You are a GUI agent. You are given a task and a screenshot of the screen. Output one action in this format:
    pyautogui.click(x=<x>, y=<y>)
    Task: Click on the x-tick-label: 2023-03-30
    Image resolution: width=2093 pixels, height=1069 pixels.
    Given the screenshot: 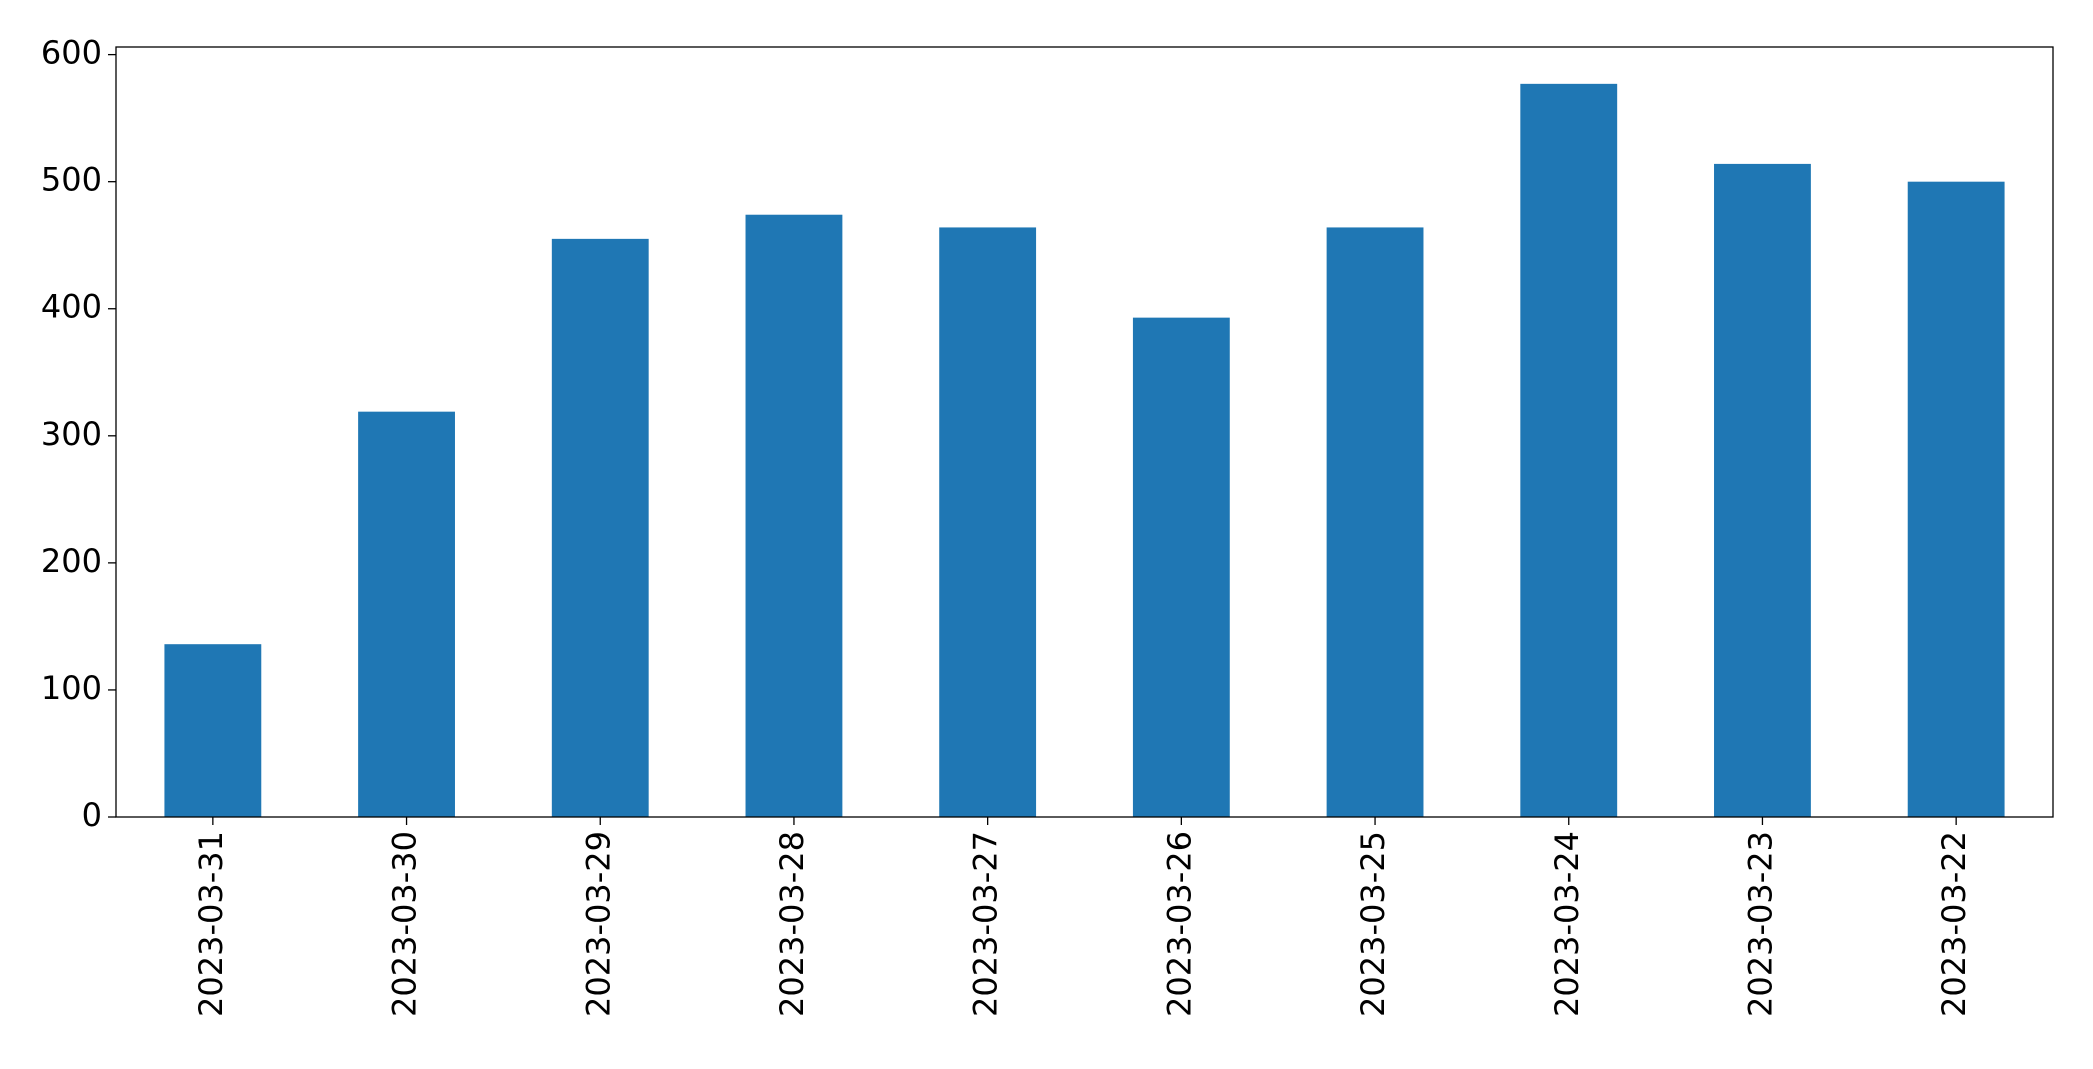 What is the action you would take?
    pyautogui.click(x=405, y=924)
    